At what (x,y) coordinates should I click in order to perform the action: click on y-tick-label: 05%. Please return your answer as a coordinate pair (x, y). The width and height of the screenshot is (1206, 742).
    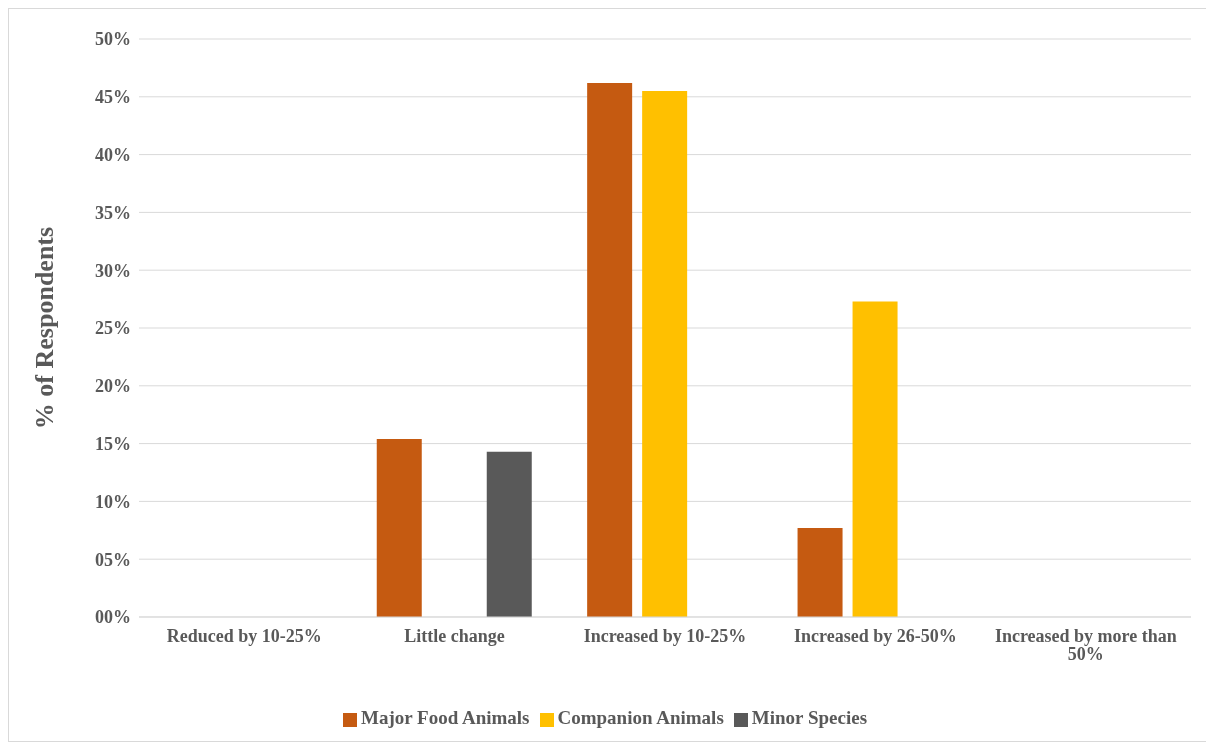
    Looking at the image, I should click on (113, 559).